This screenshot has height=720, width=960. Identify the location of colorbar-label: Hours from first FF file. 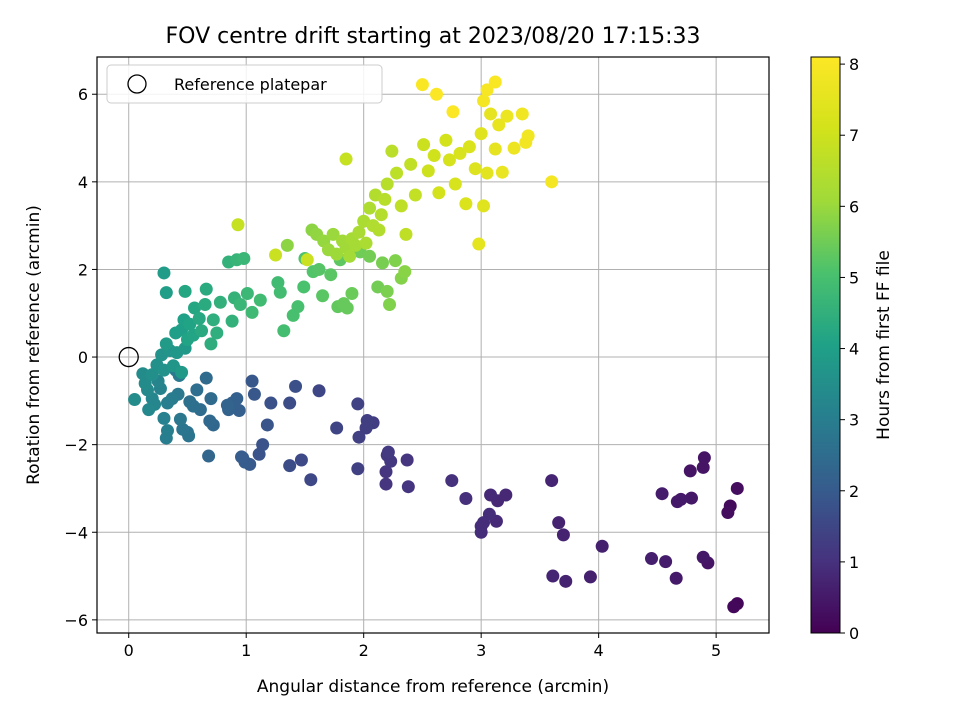
(884, 345).